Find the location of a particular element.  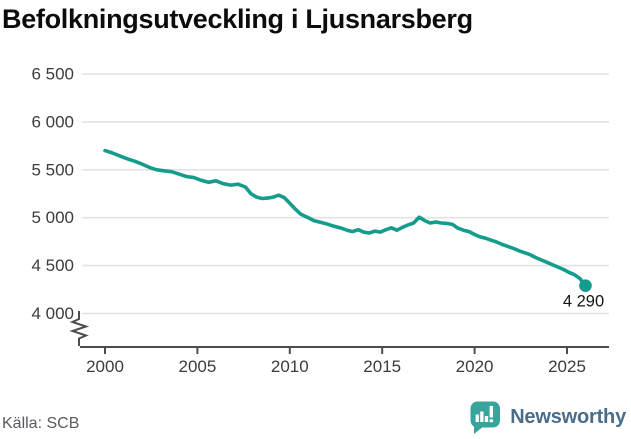

y-tick-label: 6 000 is located at coordinates (52, 121).